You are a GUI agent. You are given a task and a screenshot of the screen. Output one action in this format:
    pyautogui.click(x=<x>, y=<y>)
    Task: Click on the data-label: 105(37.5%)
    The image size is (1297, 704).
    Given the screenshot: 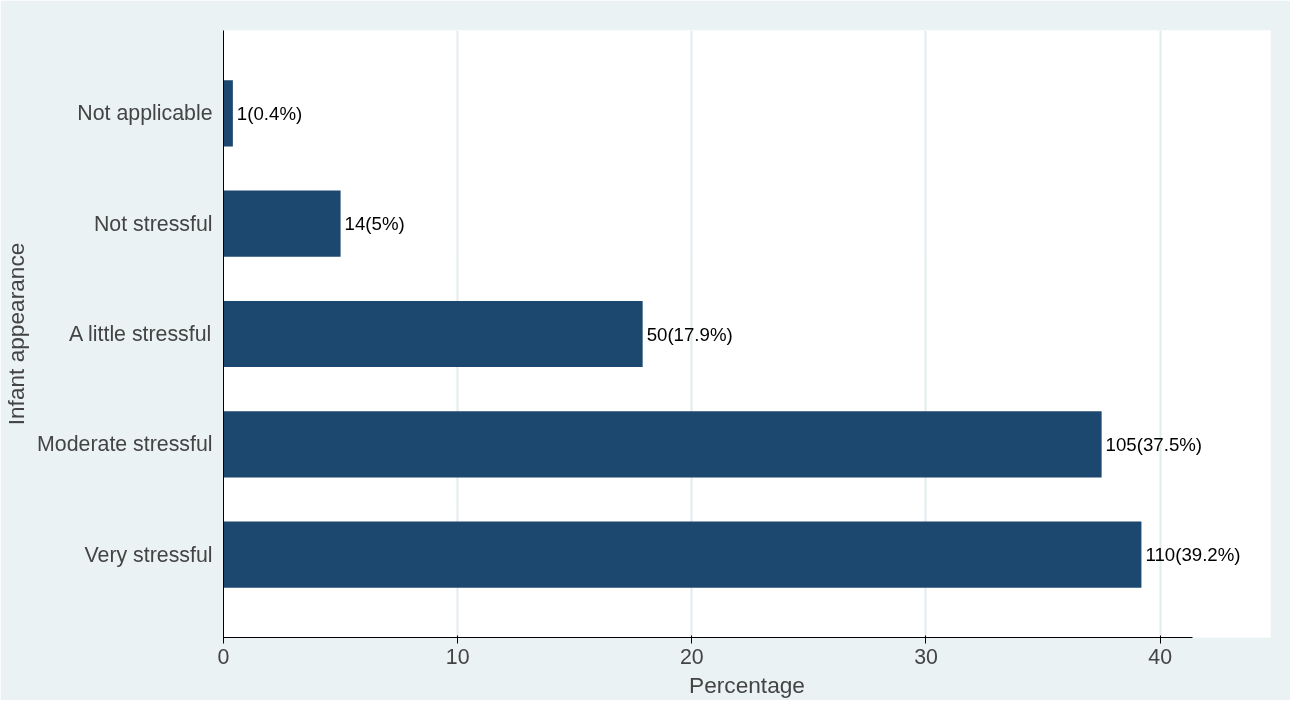 What is the action you would take?
    pyautogui.click(x=1154, y=444)
    